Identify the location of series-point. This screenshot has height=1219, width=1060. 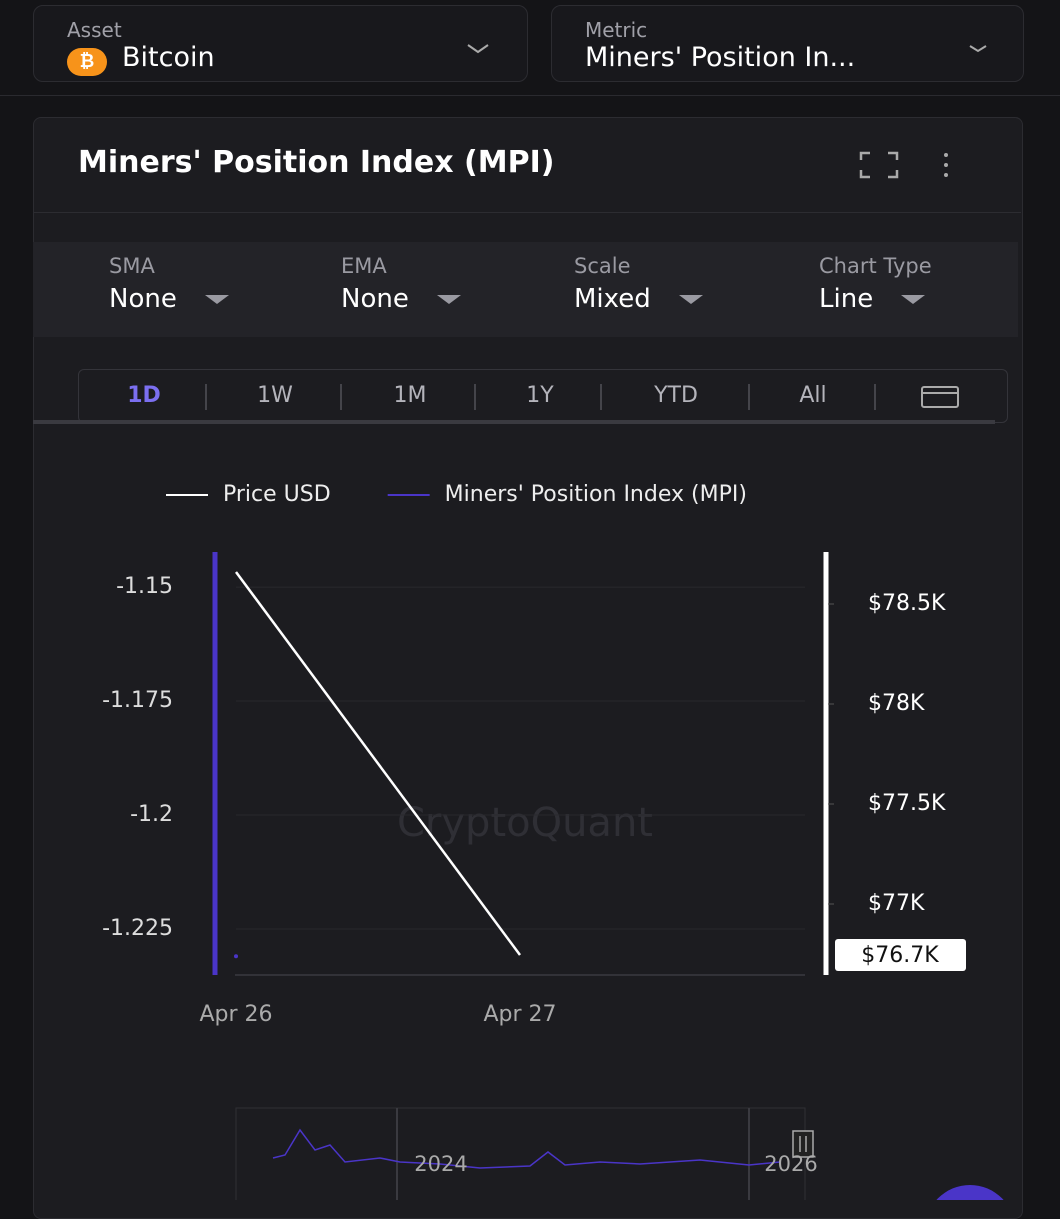
(236, 956).